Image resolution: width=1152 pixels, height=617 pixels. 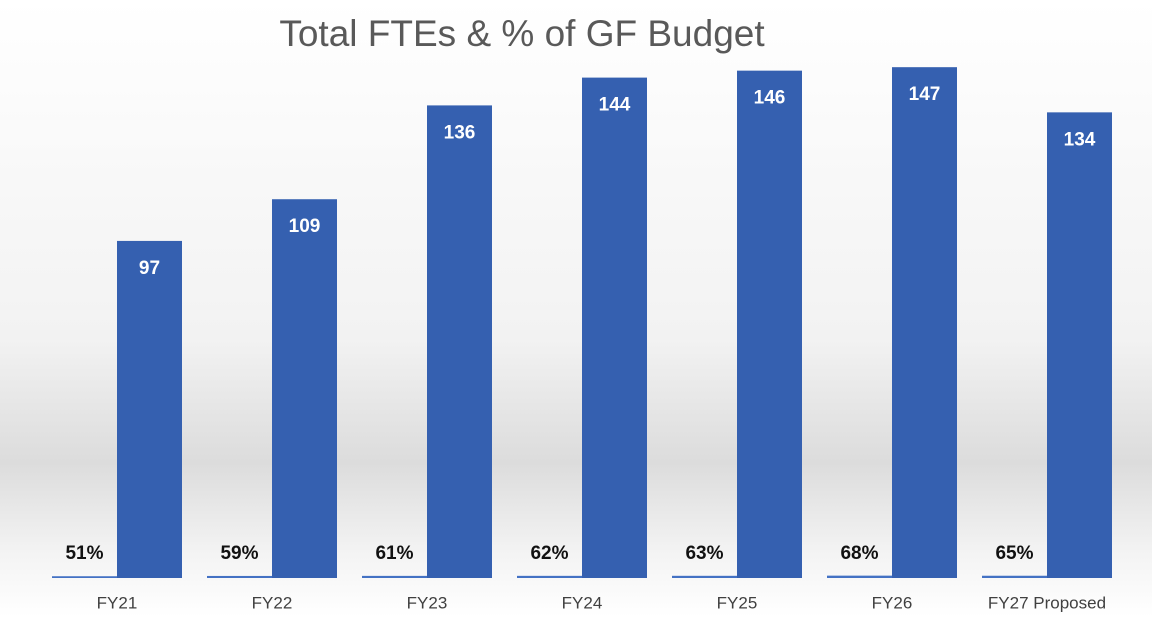 I want to click on chart-title: Total FTEs & % of GF Budget, so click(x=522, y=33).